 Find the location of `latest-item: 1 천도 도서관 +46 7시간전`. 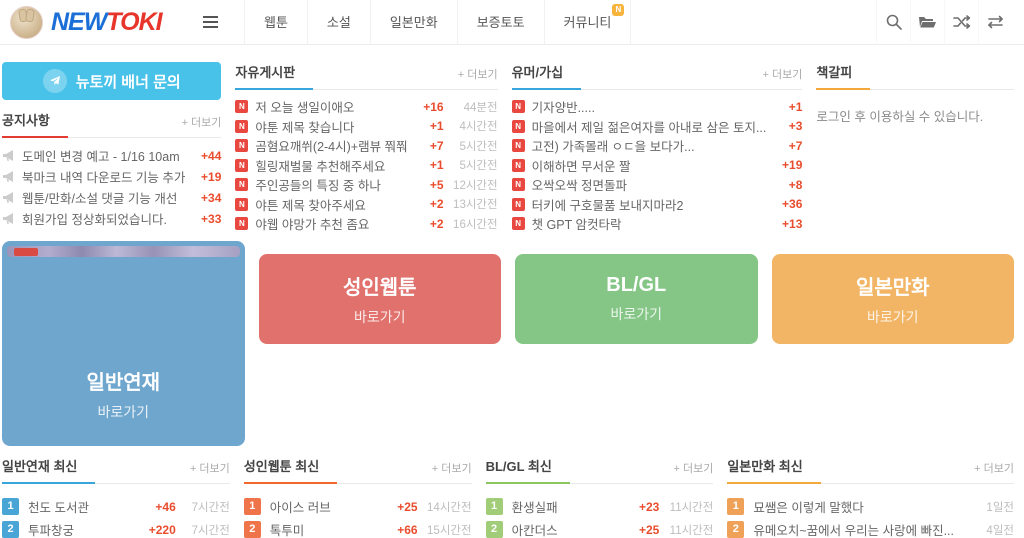

latest-item: 1 천도 도서관 +46 7시간전 is located at coordinates (116, 506).